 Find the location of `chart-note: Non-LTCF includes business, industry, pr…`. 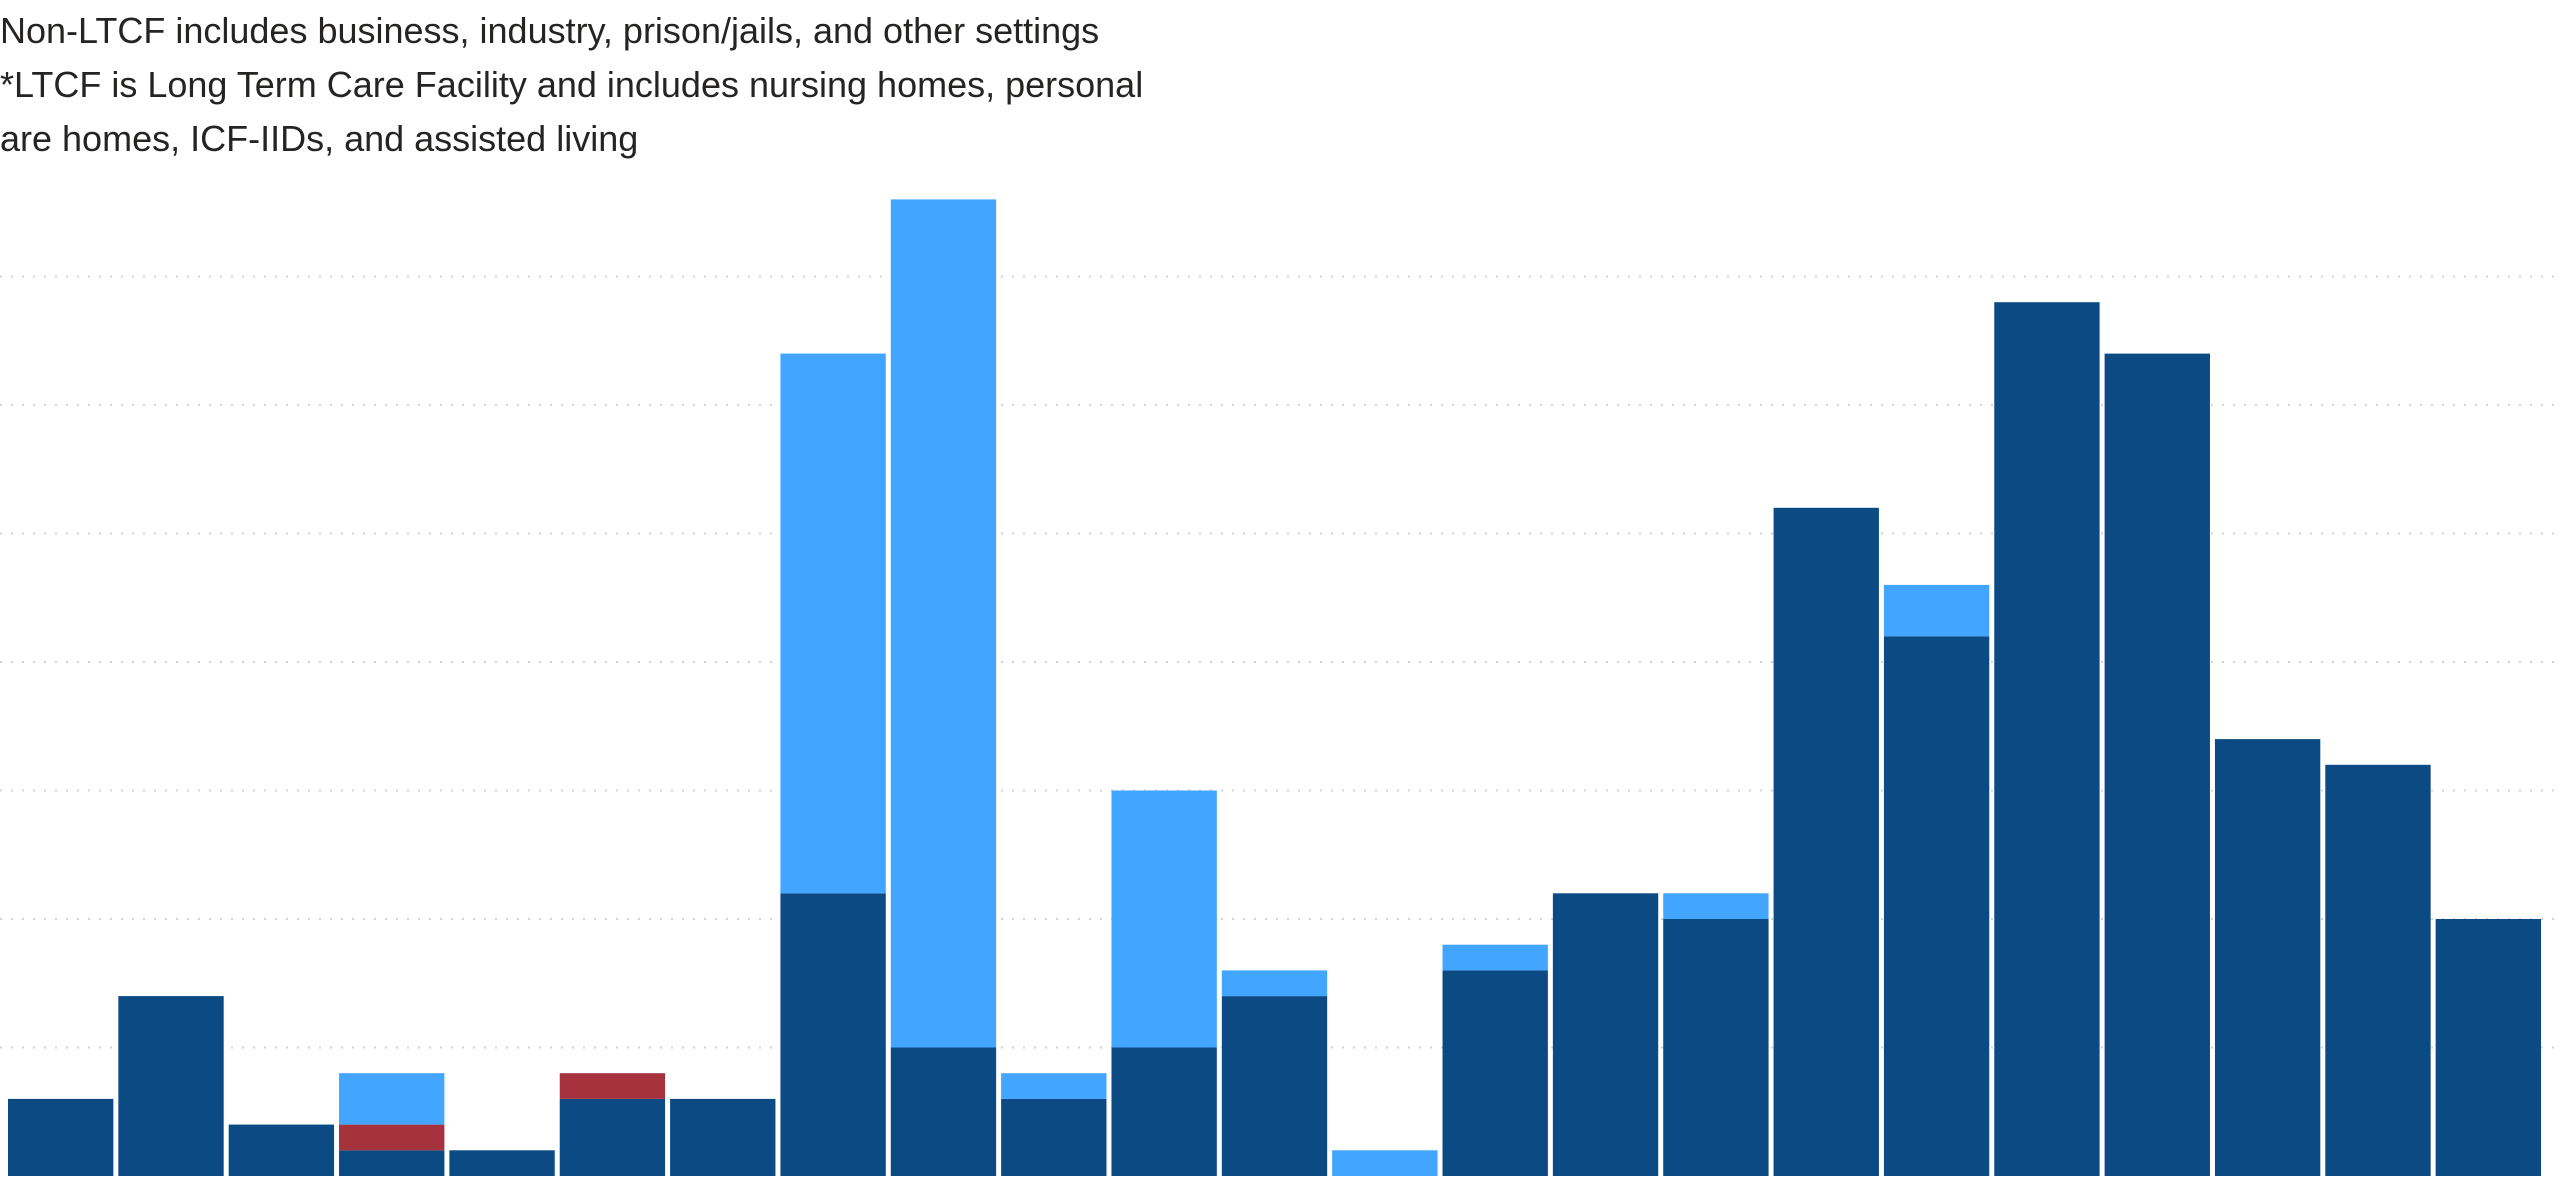

chart-note: Non-LTCF includes business, industry, pr… is located at coordinates (571, 85).